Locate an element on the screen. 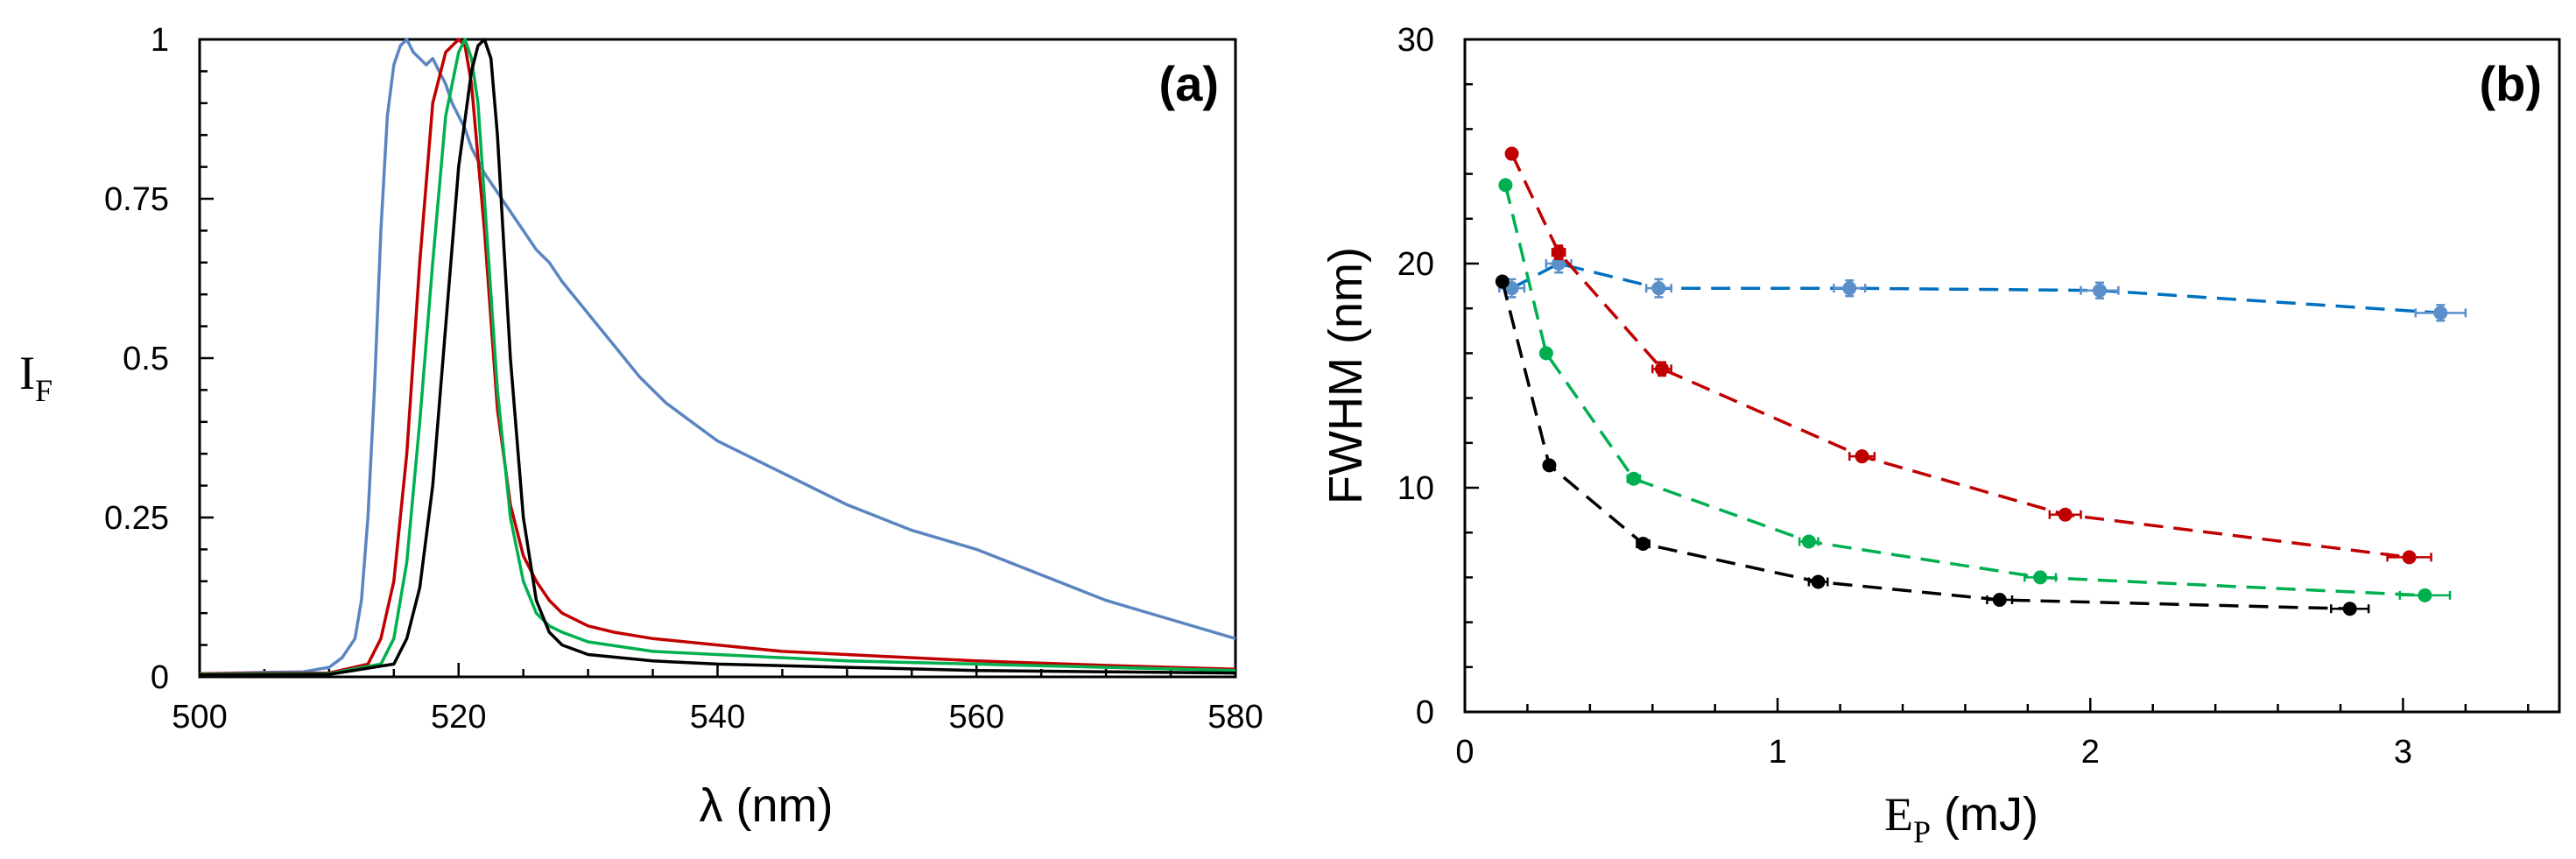  x-tick-label: 3 is located at coordinates (2403, 753).